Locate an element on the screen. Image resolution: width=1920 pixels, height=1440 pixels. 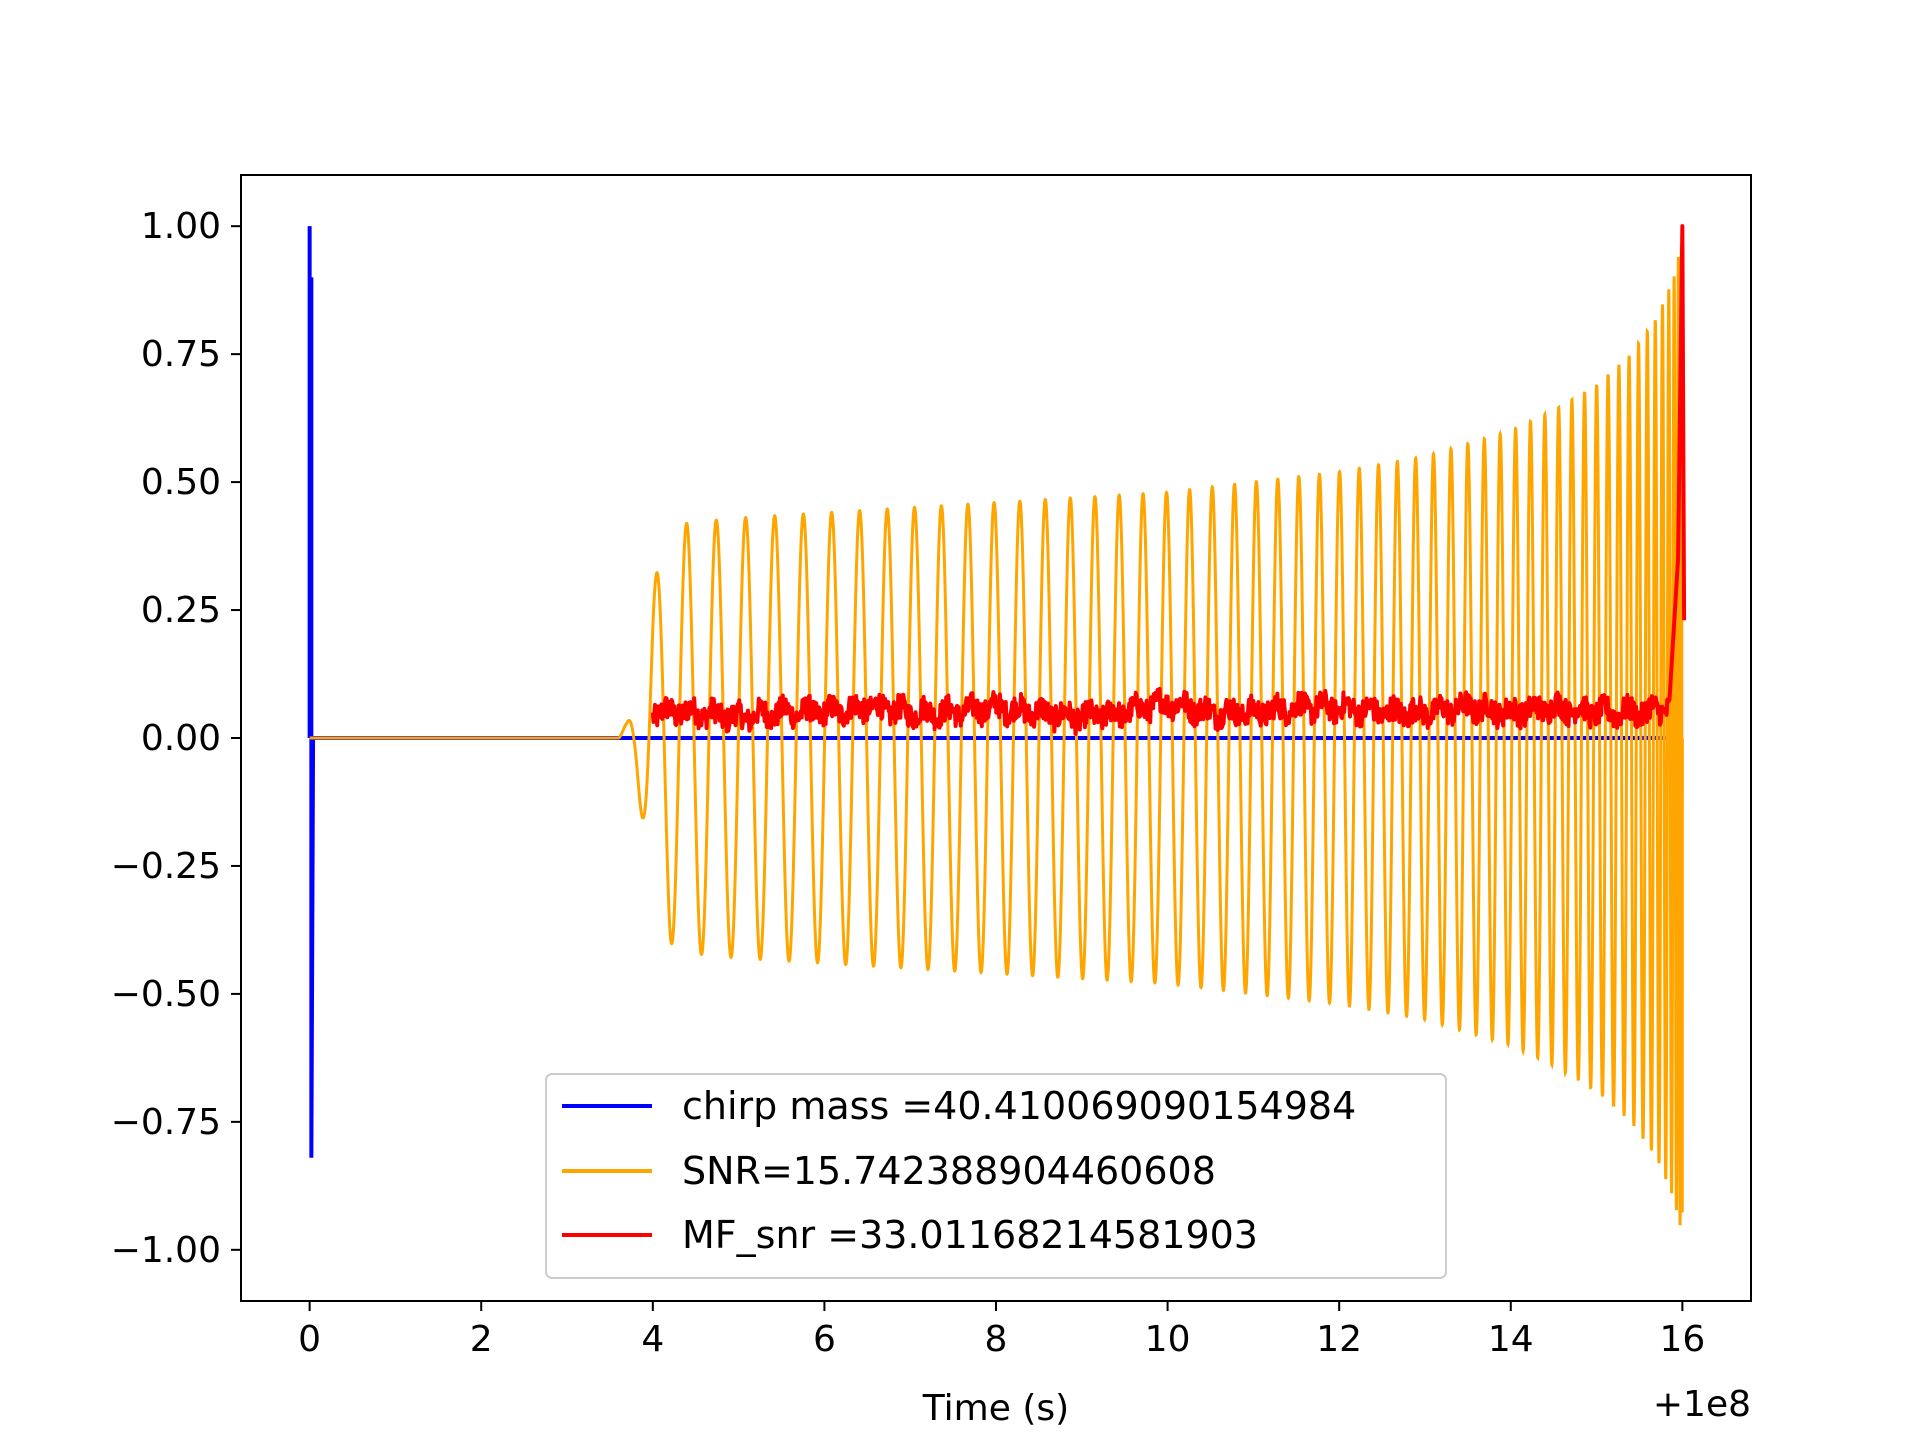
y-tick-label: −0.75 is located at coordinates (166, 1122).